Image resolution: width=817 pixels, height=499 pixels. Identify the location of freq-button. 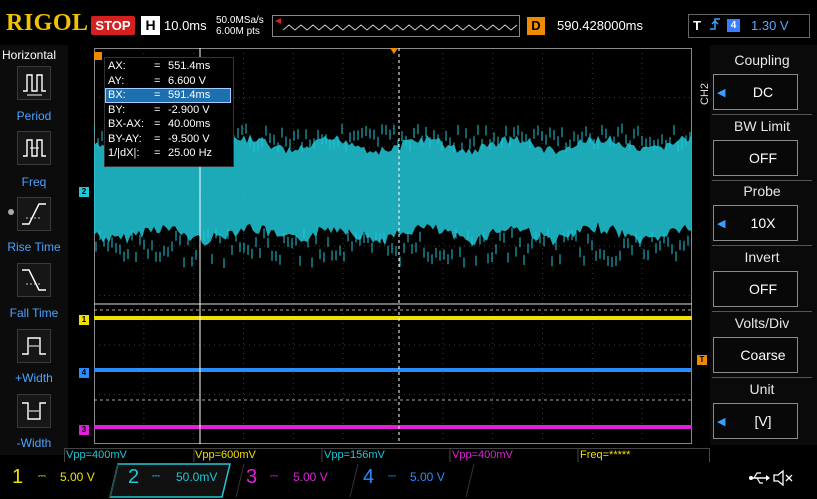
(34, 148).